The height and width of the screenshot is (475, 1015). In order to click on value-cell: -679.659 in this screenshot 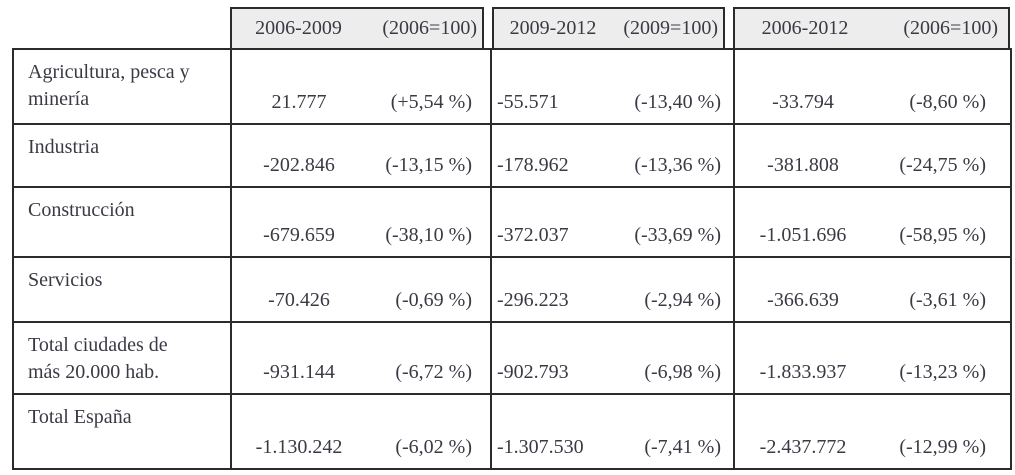, I will do `click(298, 222)`.